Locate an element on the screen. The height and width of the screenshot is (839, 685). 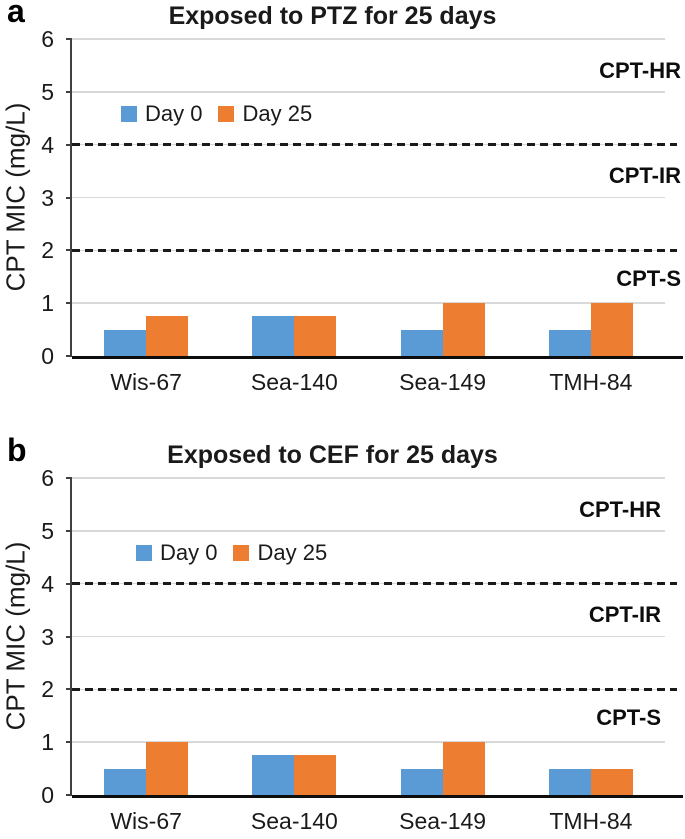
panel-a-title: Exposed to PTZ for 25 days is located at coordinates (332, 16).